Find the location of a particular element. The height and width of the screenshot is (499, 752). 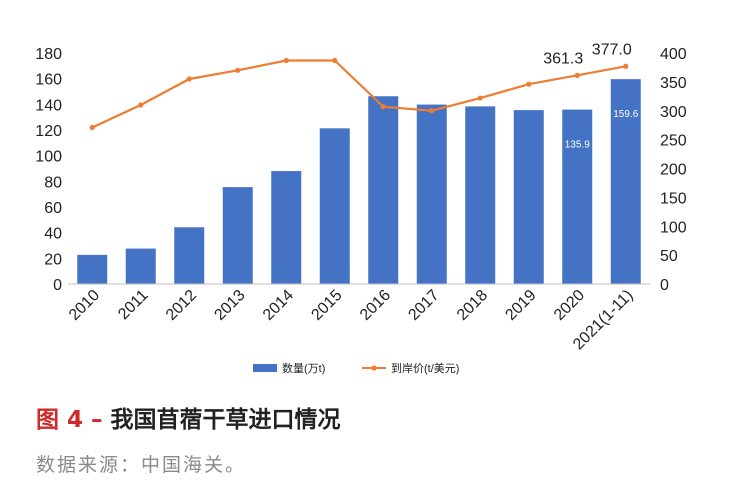

left-tick-label: 40 is located at coordinates (53, 234).